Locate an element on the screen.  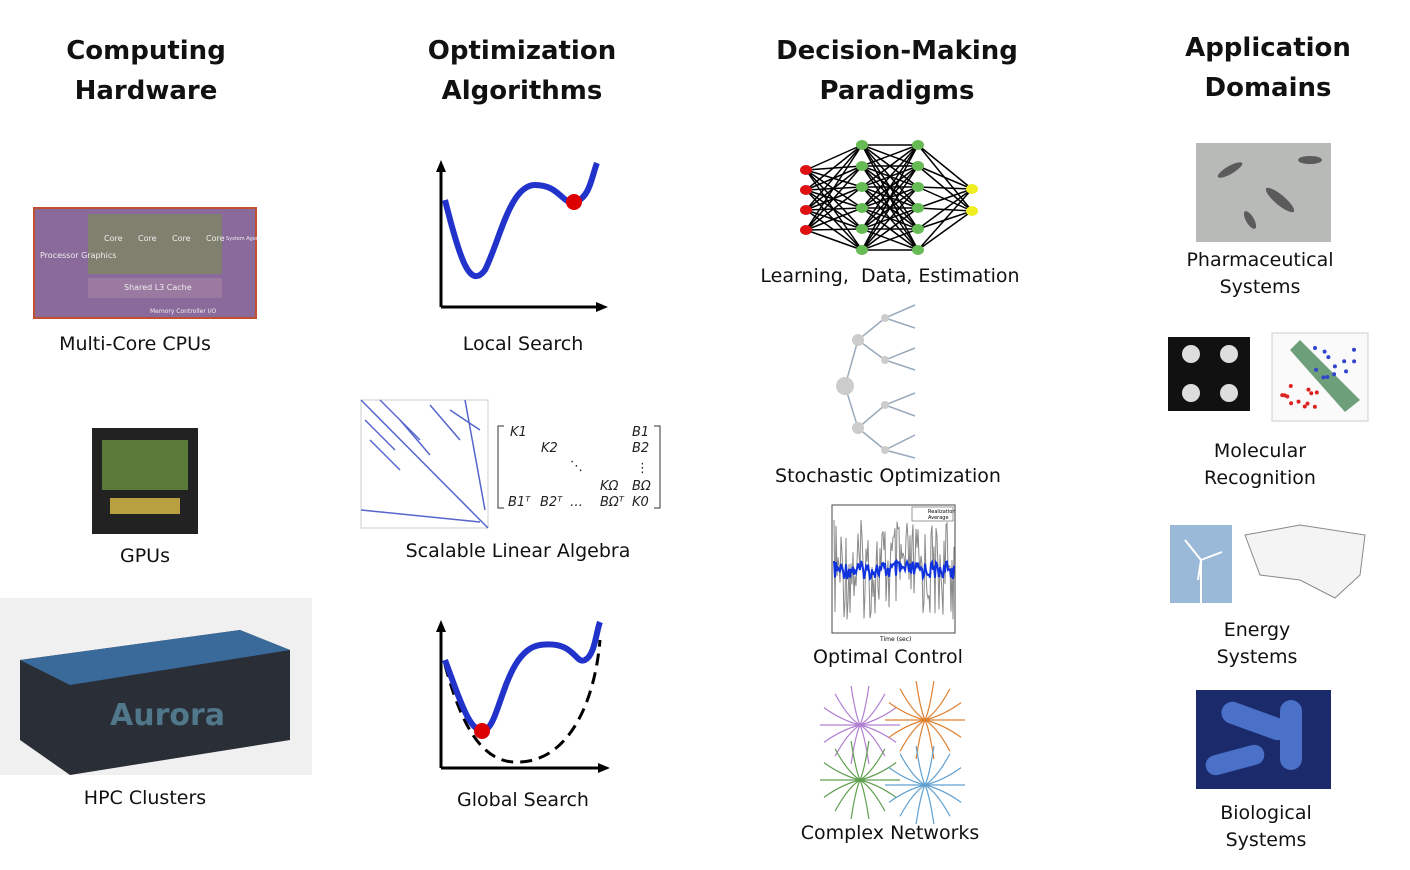
local-axes is located at coordinates (518, 239).